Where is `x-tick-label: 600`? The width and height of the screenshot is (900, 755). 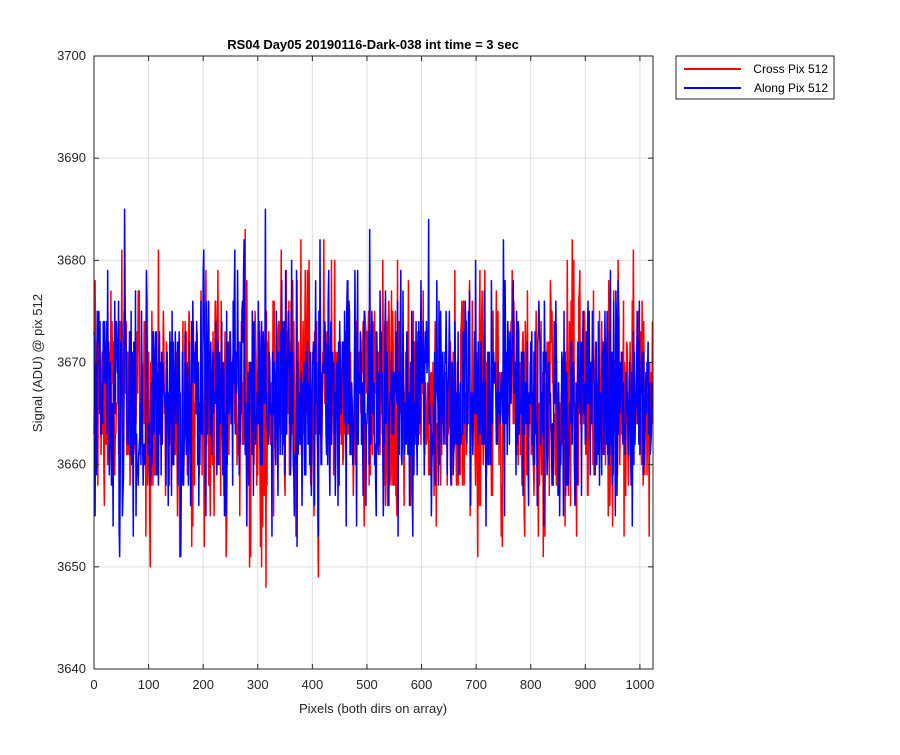 x-tick-label: 600 is located at coordinates (422, 684).